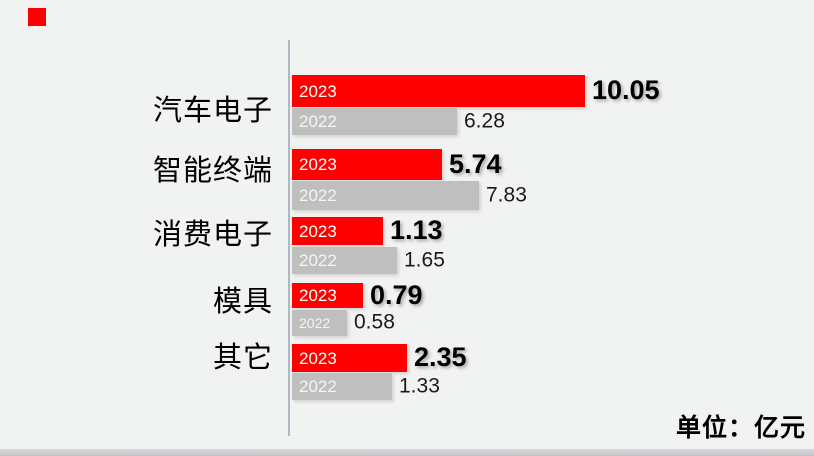  Describe the element at coordinates (396, 294) in the screenshot. I see `value-label: 0.79` at that location.